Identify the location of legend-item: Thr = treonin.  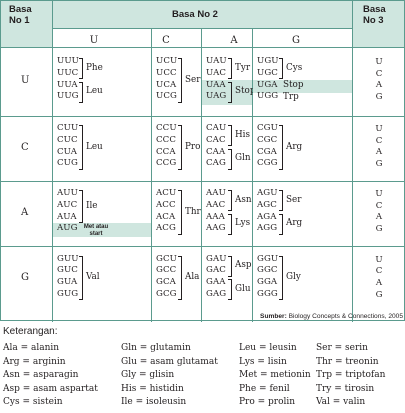
(347, 361).